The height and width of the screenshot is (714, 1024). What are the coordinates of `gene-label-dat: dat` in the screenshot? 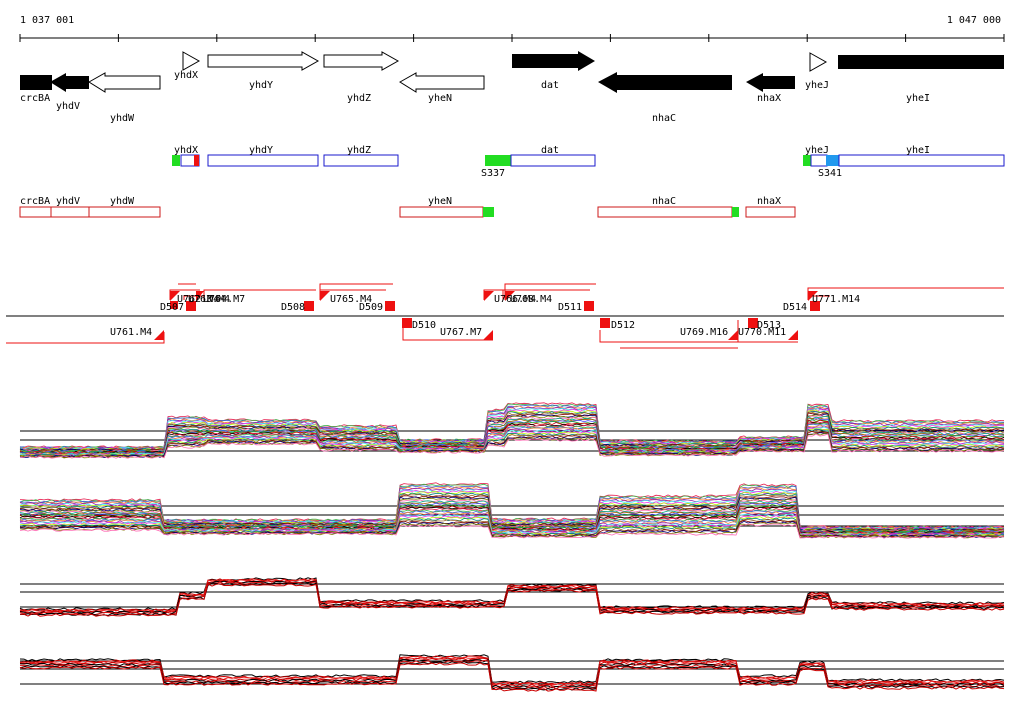 It's located at (550, 85).